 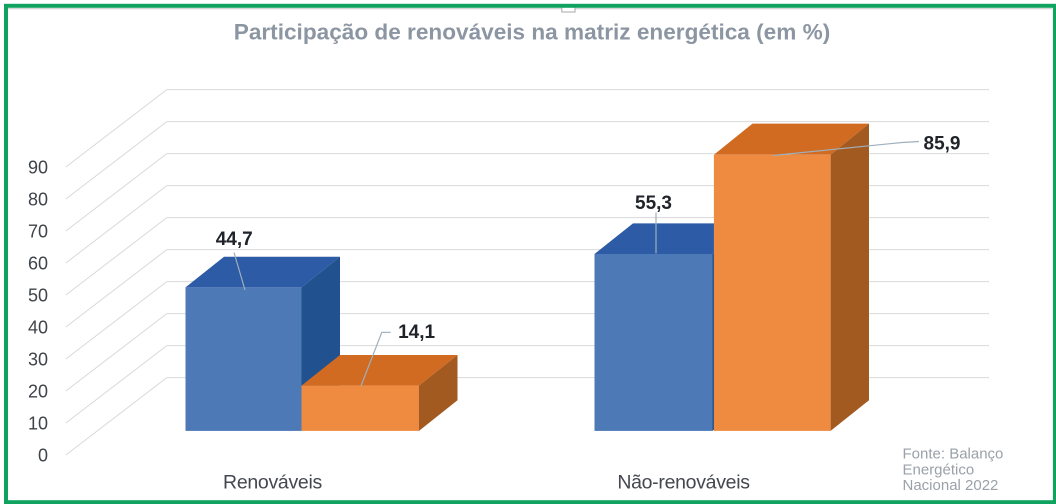 I want to click on svg-text: 90, so click(x=38, y=167).